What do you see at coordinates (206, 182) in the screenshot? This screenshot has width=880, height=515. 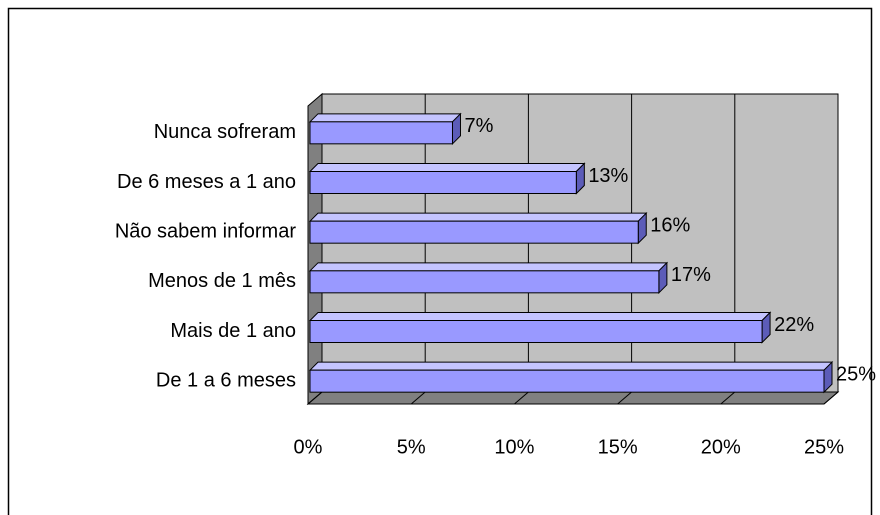 I see `y-tick-label: De 6 meses a 1 ano` at bounding box center [206, 182].